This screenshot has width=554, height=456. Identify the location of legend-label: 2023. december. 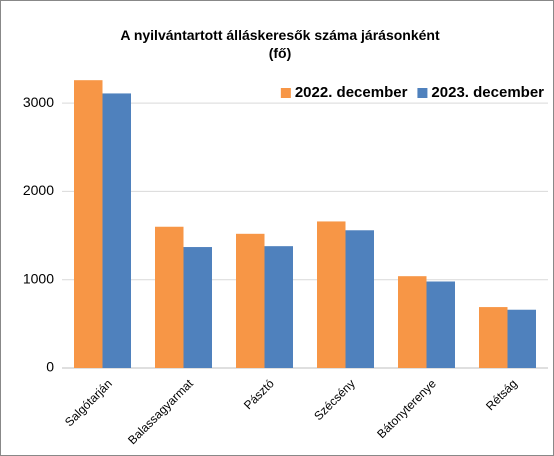
(487, 92).